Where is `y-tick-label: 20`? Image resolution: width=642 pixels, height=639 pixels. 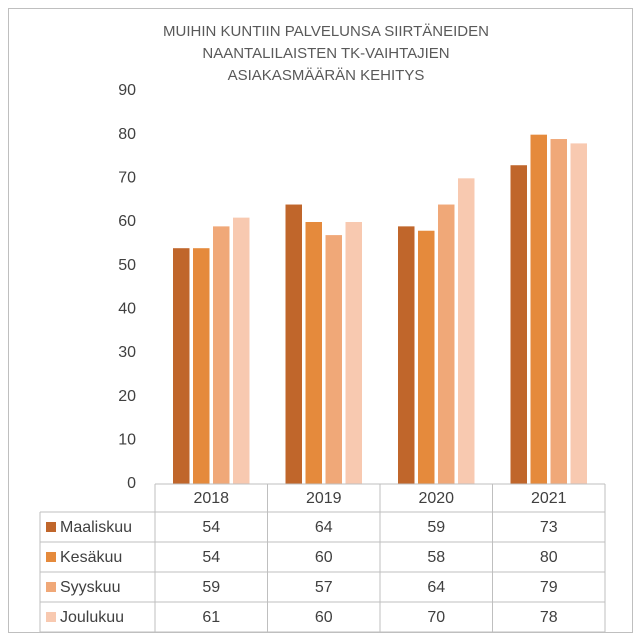
y-tick-label: 20 is located at coordinates (127, 396).